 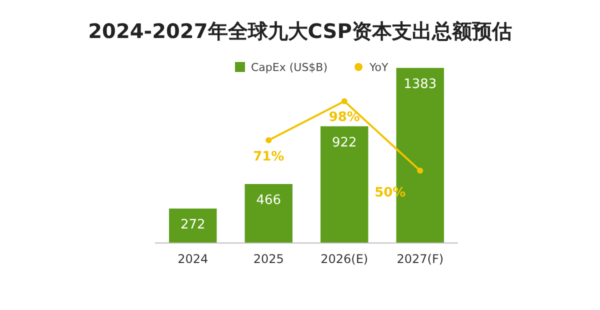 I want to click on legend-label: YoY, so click(x=378, y=67).